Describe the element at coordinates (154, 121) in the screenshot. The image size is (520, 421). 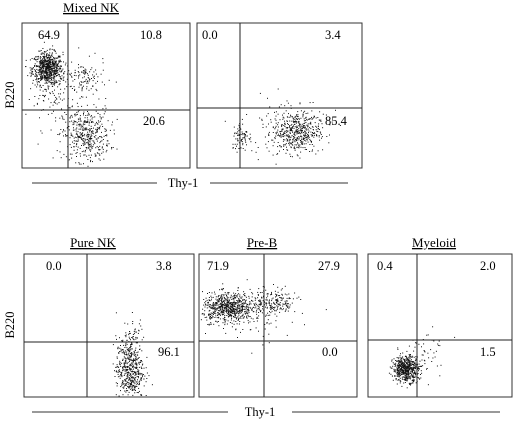
I see `quadrant-lower-right-value: 20.6` at that location.